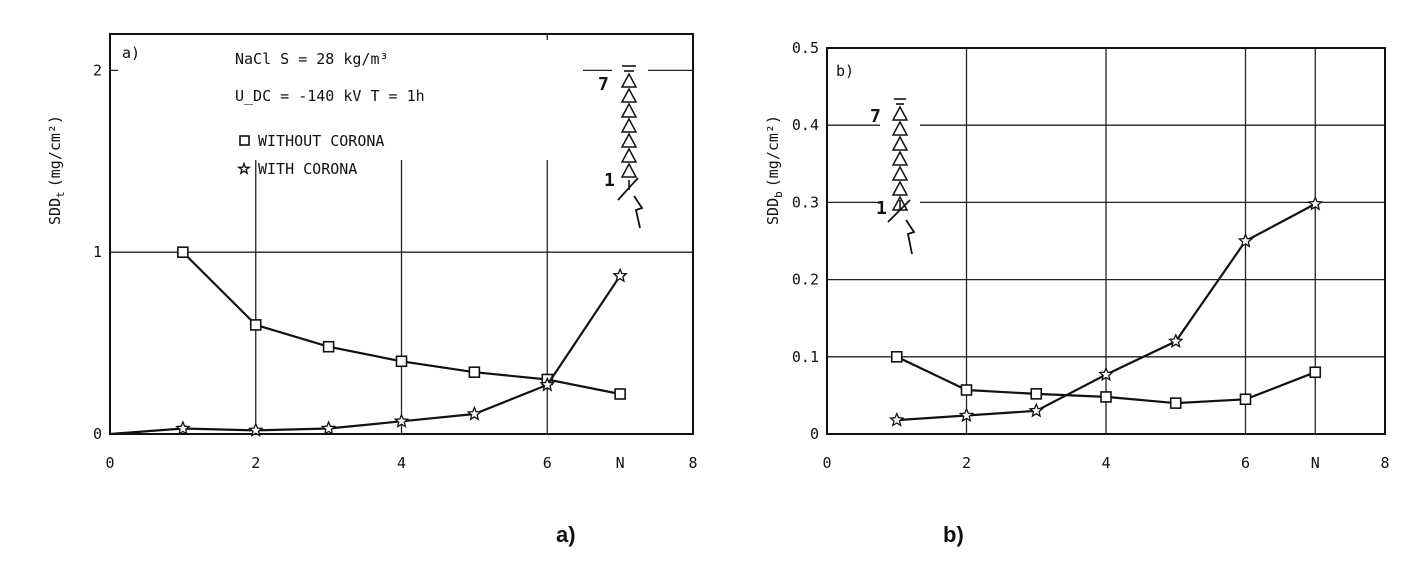 The height and width of the screenshot is (572, 1428). Describe the element at coordinates (244, 168) in the screenshot. I see `chart-a-legend-star-icon` at that location.